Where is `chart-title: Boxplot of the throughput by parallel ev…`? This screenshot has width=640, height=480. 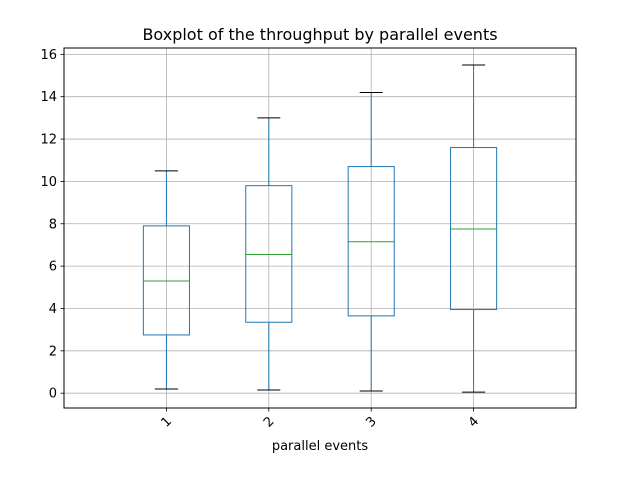
chart-title: Boxplot of the throughput by parallel ev… is located at coordinates (319, 34).